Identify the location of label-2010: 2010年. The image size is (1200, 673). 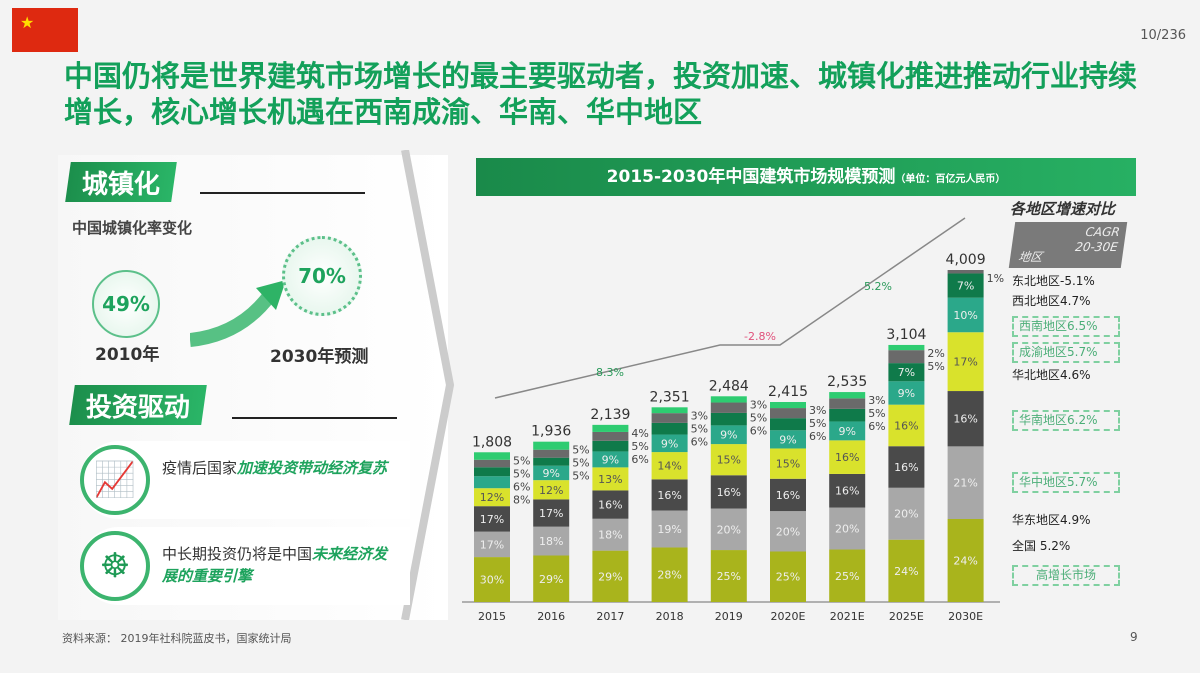
(127, 355).